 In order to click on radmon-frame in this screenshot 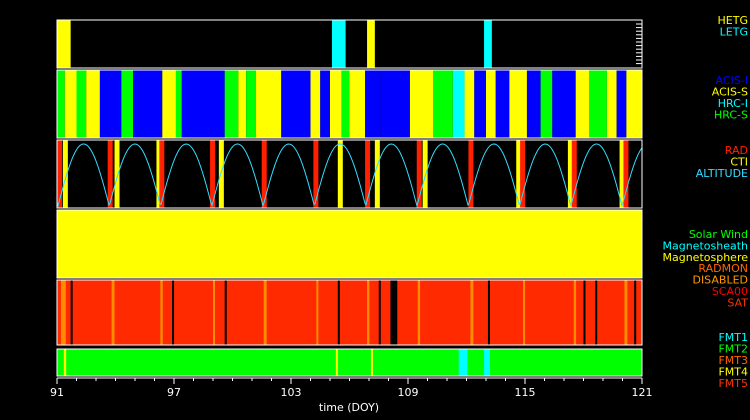, I will do `click(349, 312)`.